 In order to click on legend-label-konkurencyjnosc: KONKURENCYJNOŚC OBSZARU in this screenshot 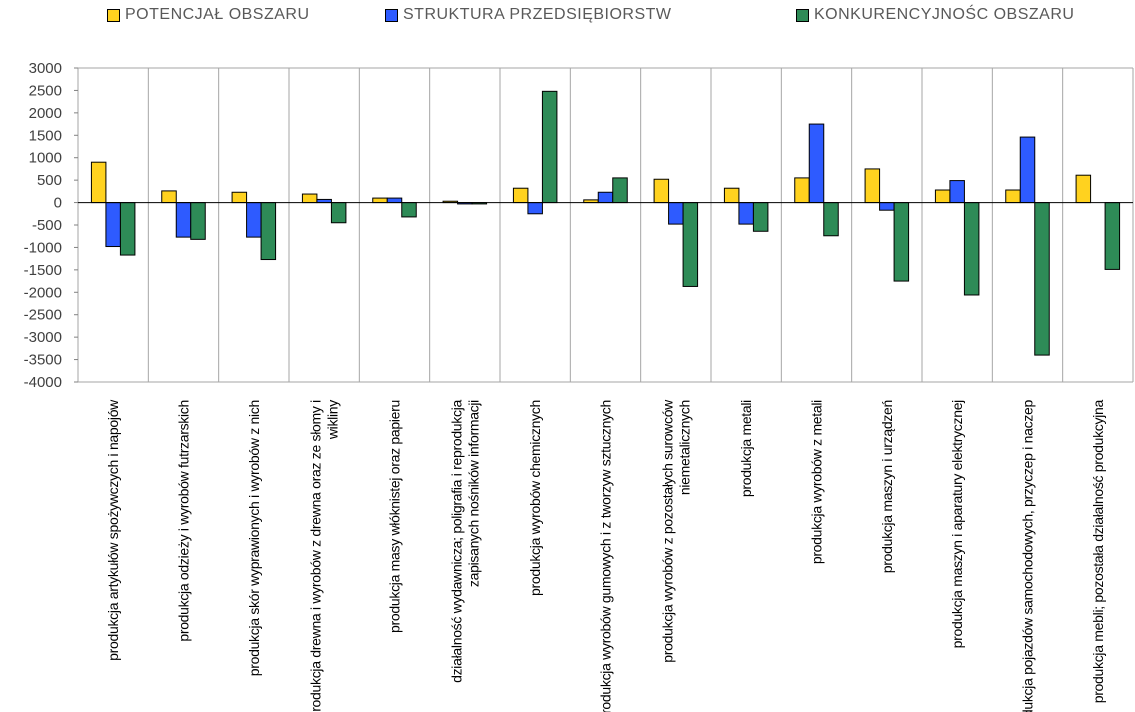, I will do `click(944, 14)`.